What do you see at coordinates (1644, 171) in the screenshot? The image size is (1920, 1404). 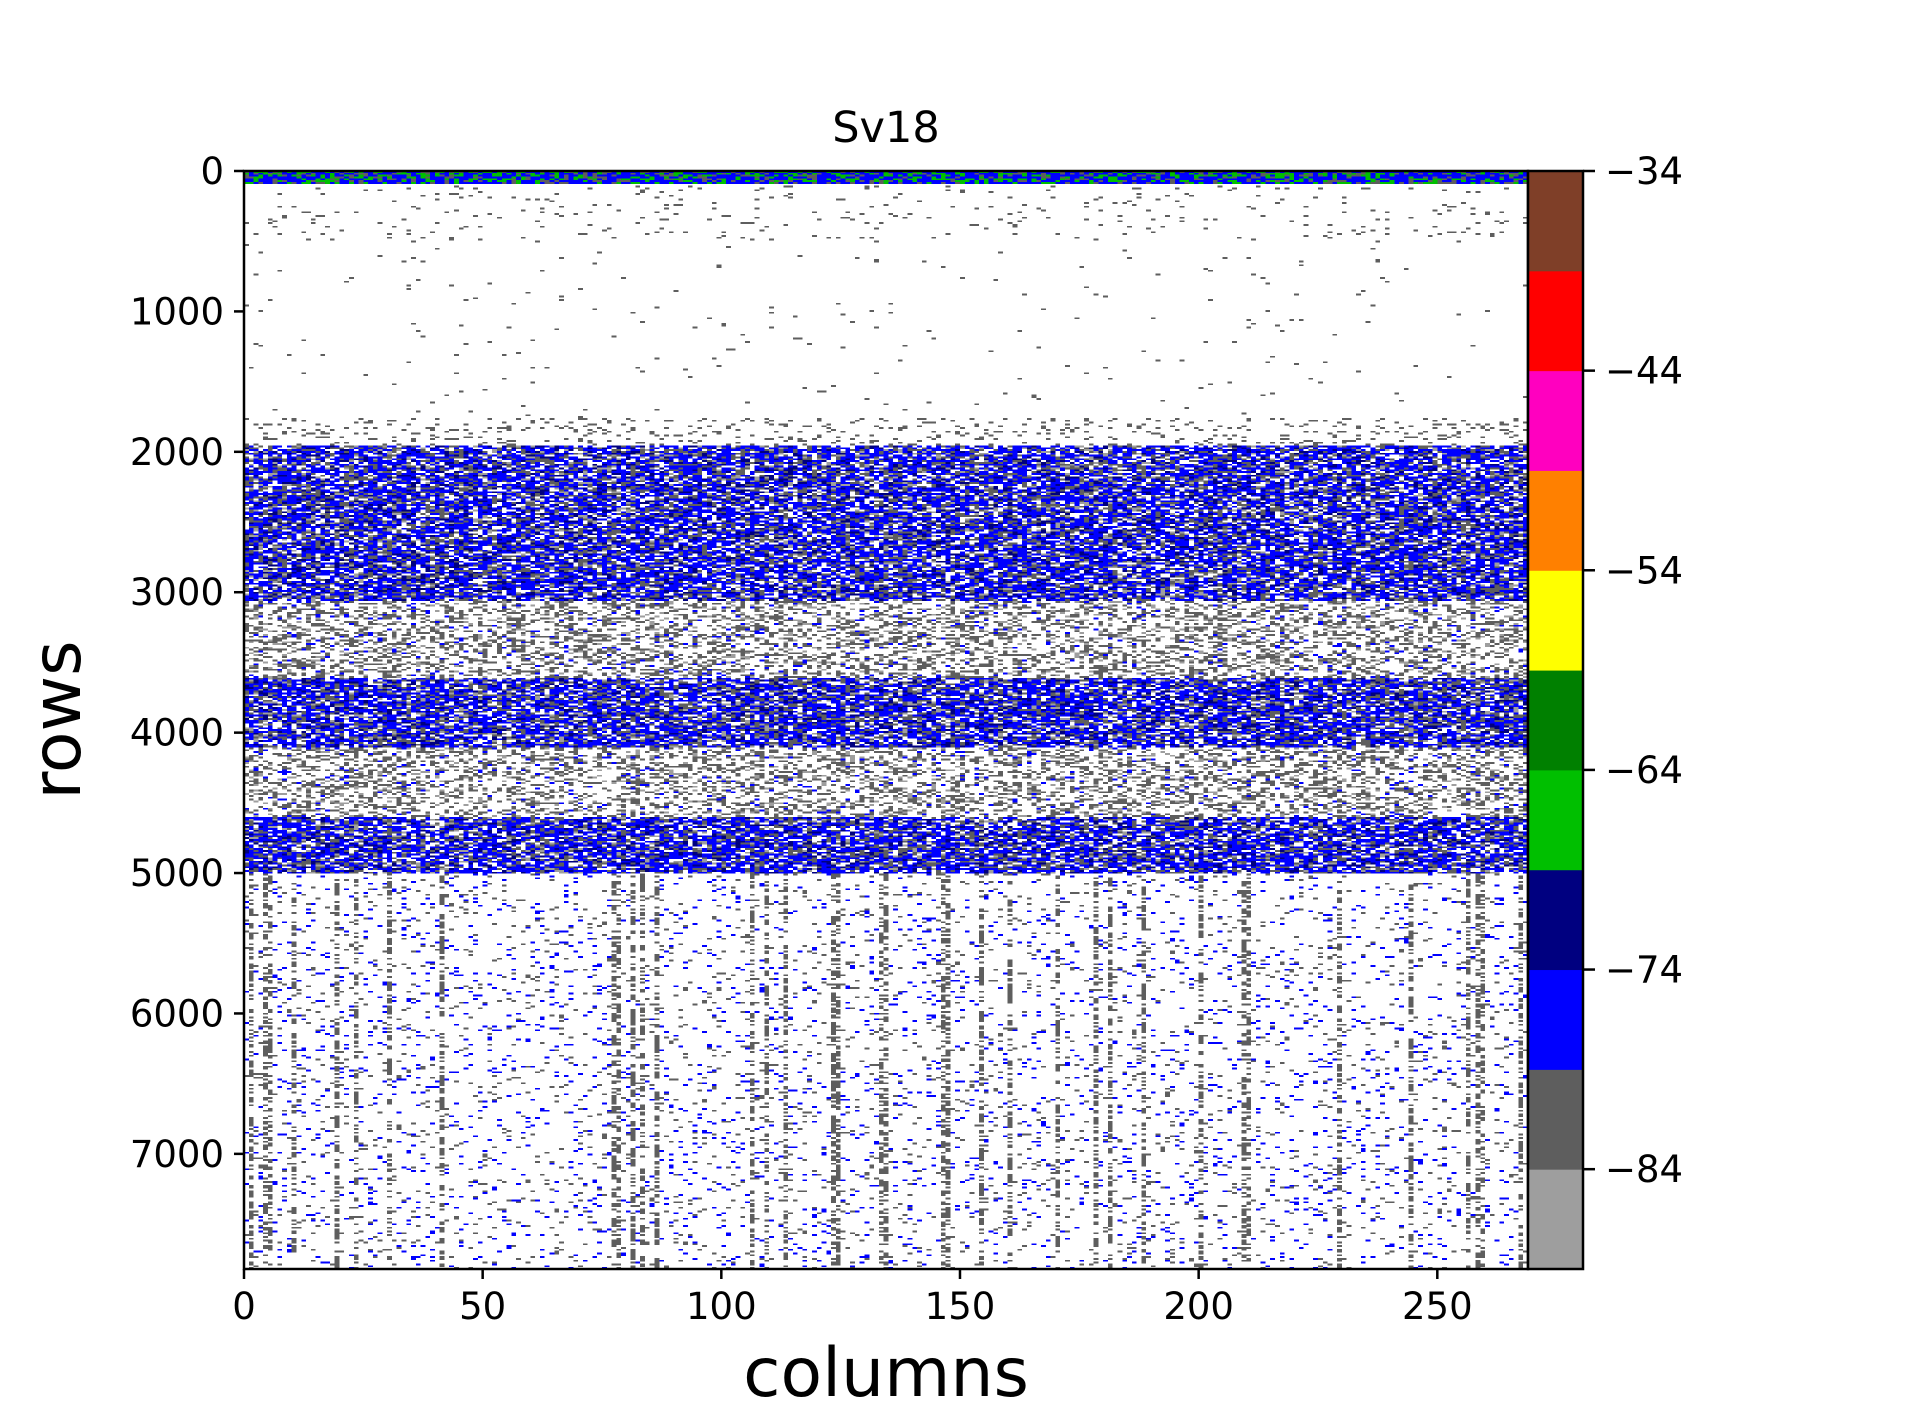 I see `colorbar-tick-label: −34` at bounding box center [1644, 171].